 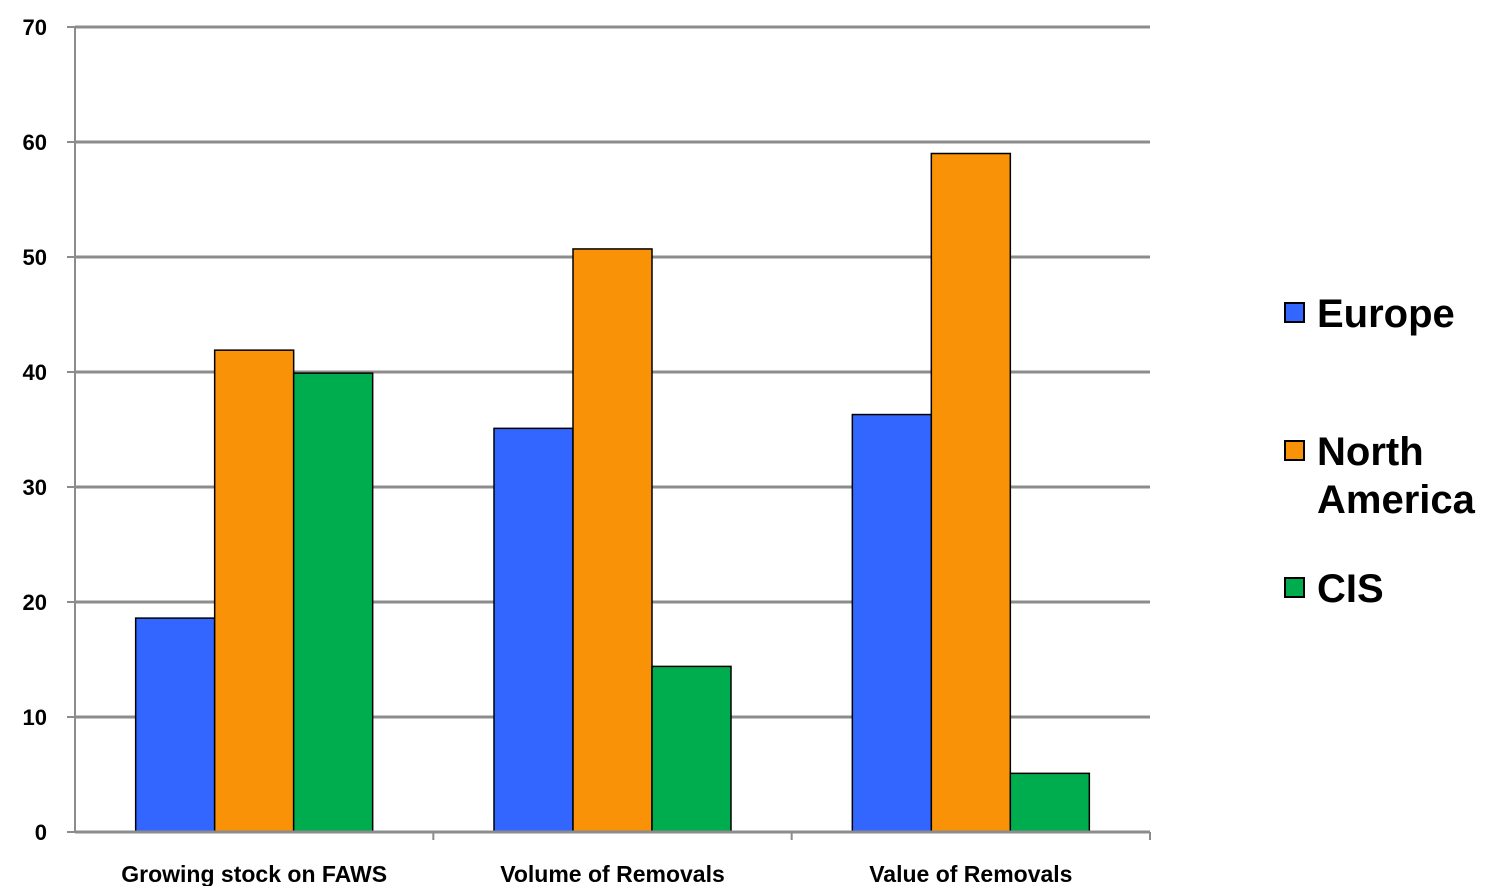 What do you see at coordinates (1350, 589) in the screenshot?
I see `legend-label-cis: CIS` at bounding box center [1350, 589].